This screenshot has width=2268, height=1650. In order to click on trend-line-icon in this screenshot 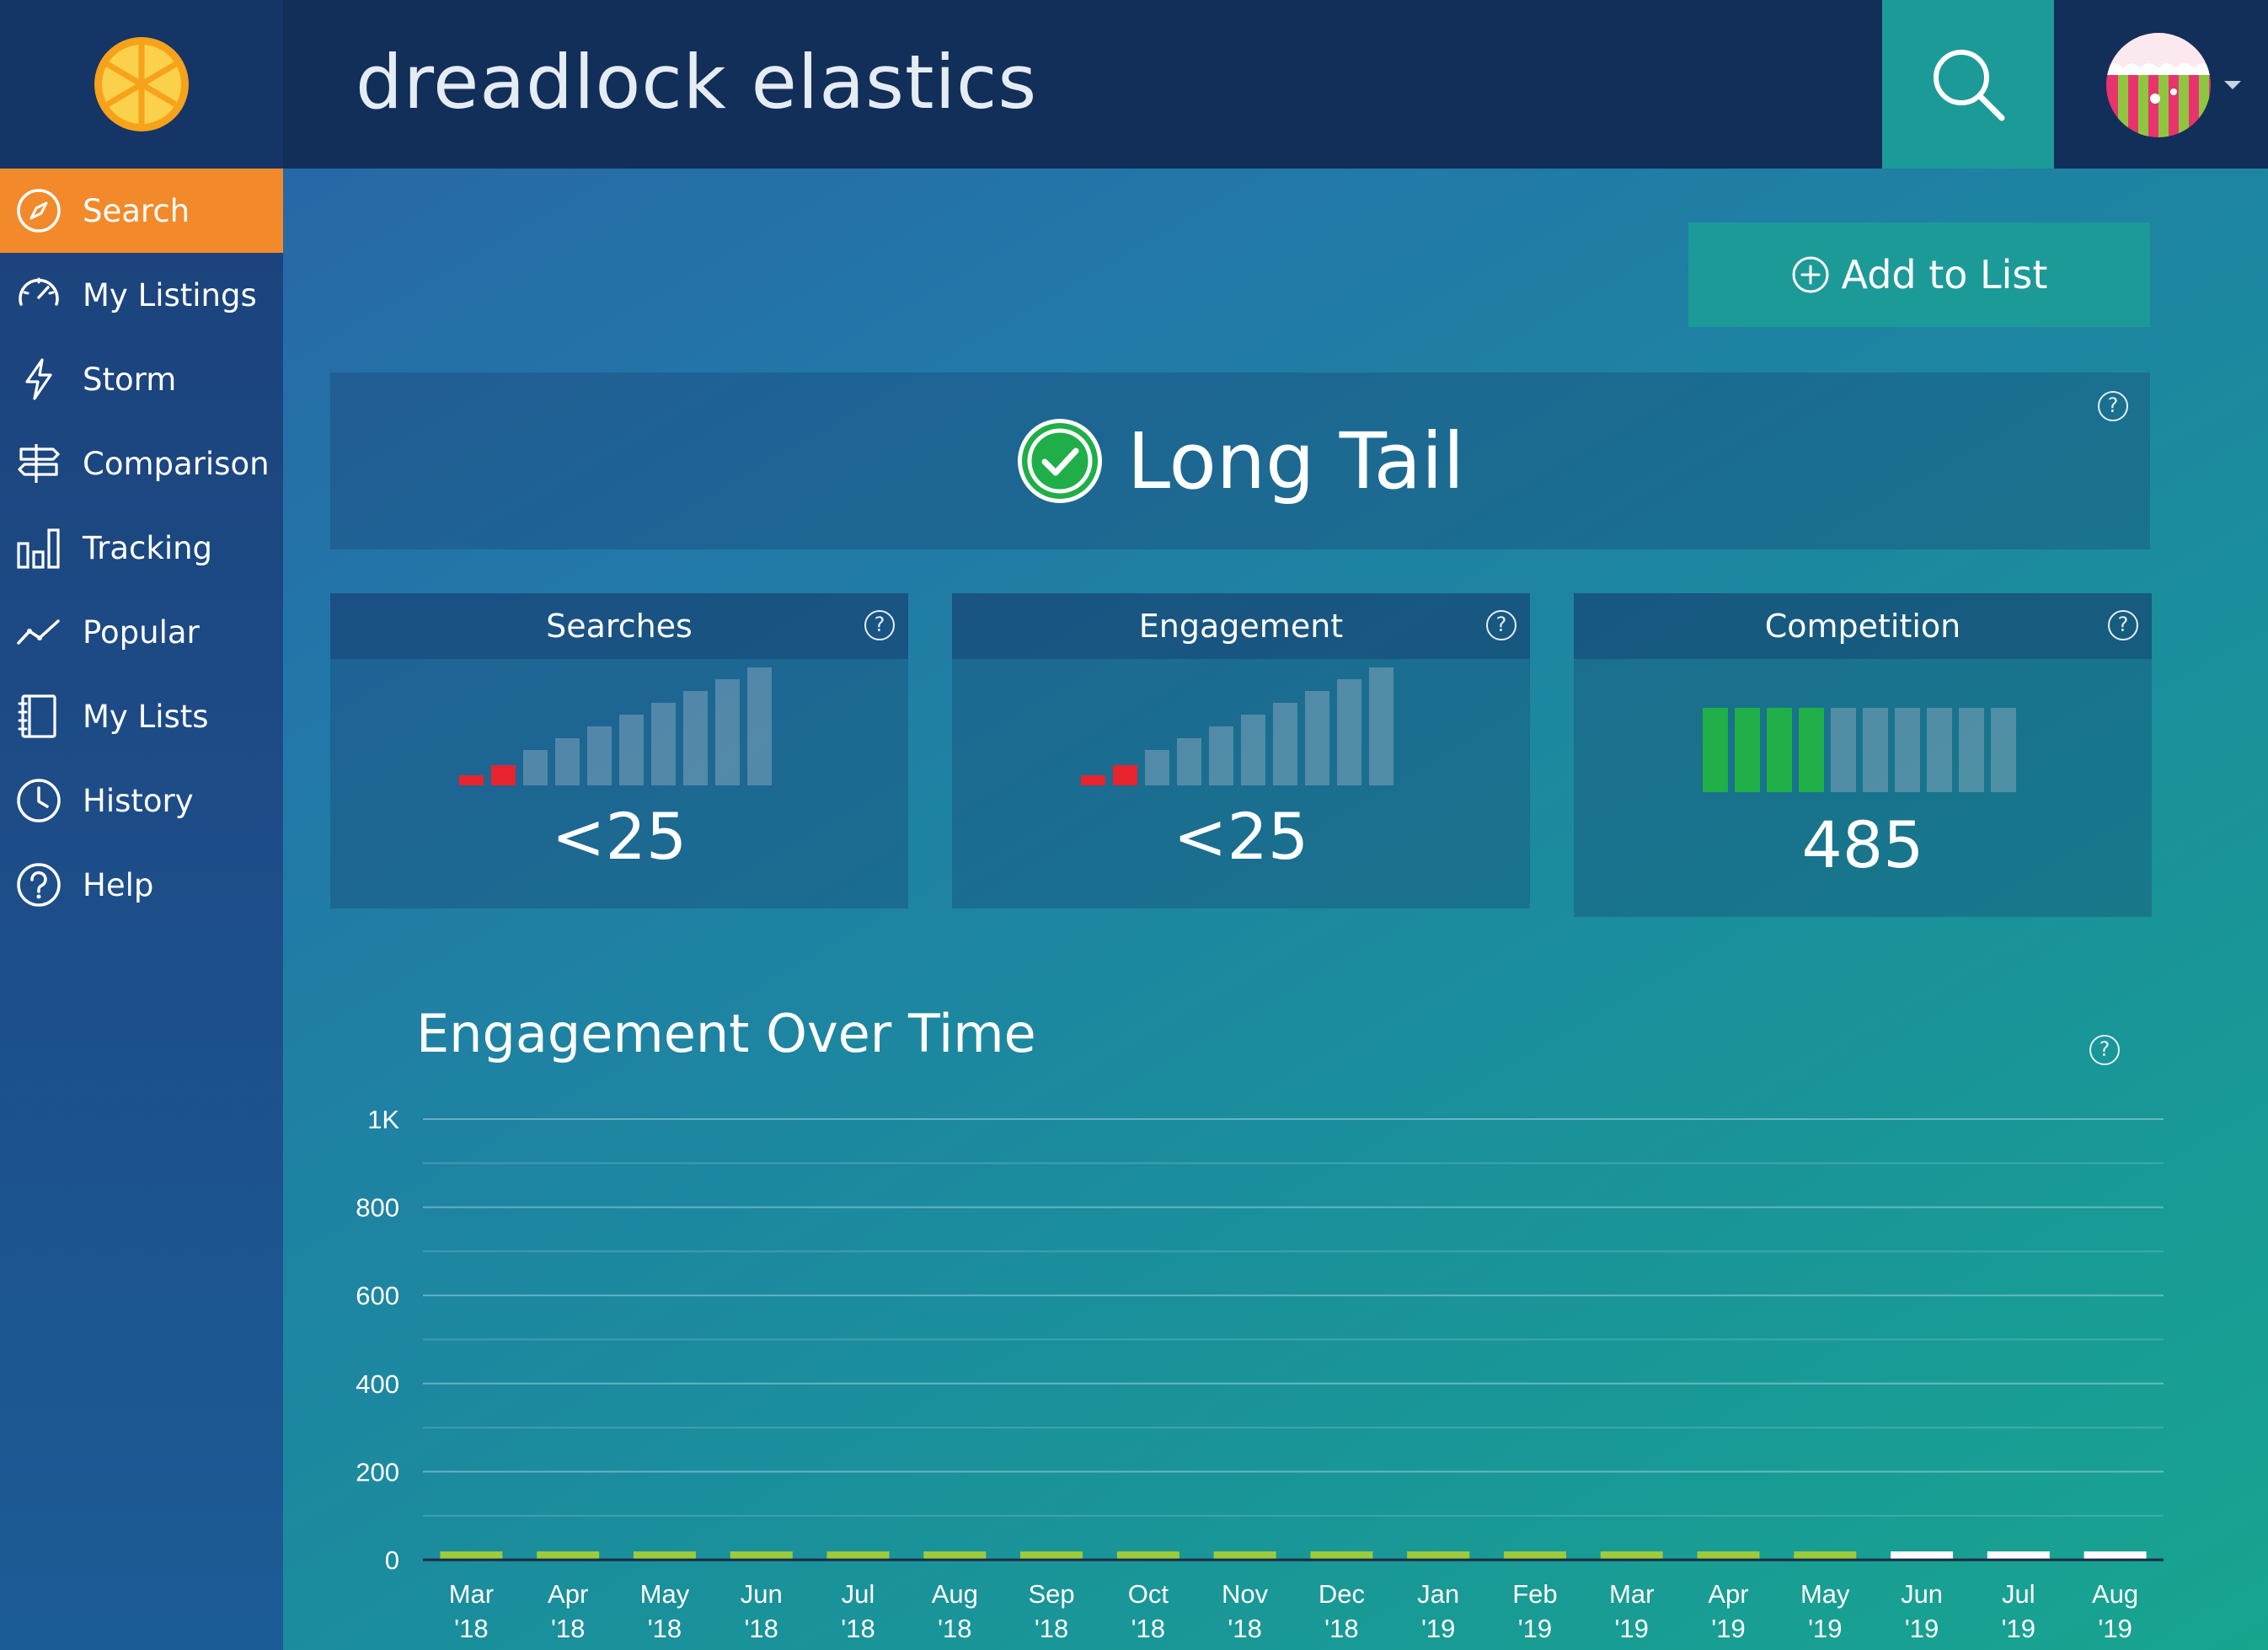, I will do `click(38, 632)`.